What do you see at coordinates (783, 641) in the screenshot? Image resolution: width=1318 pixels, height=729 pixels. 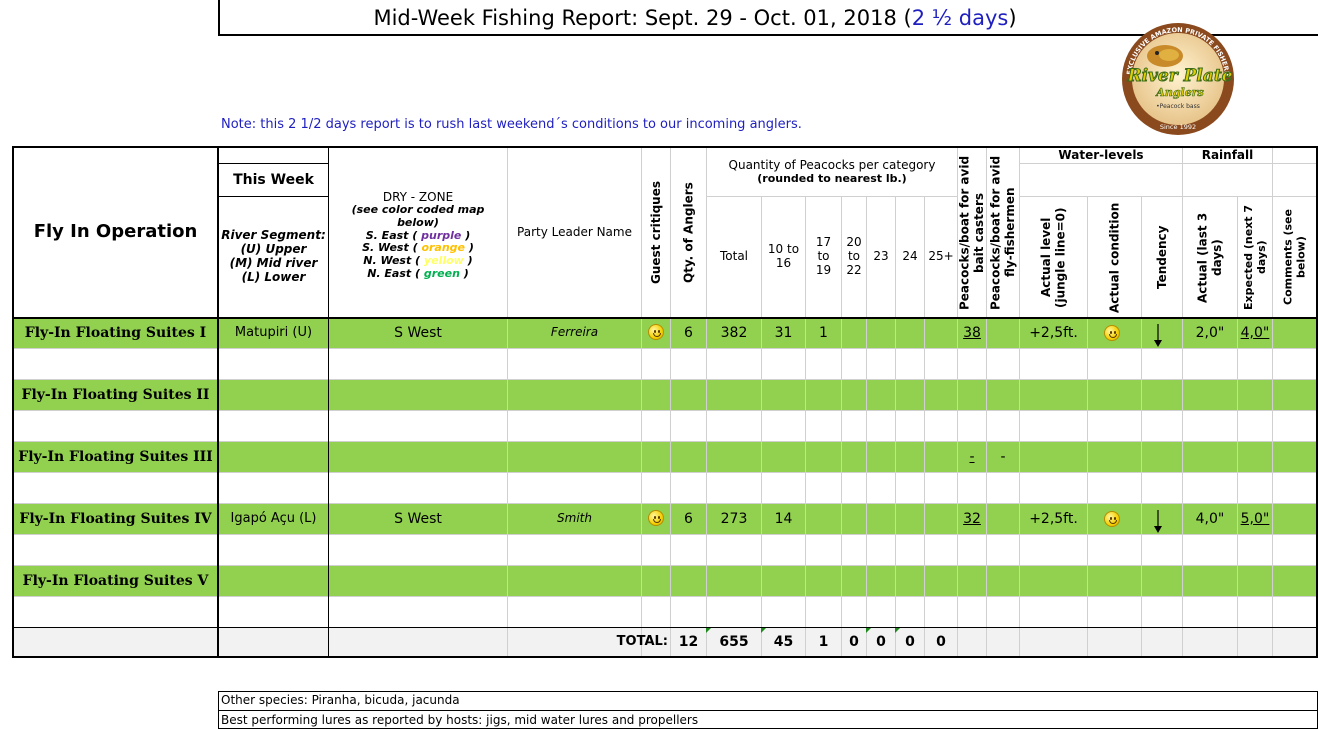 I see `total-10-16: 45` at bounding box center [783, 641].